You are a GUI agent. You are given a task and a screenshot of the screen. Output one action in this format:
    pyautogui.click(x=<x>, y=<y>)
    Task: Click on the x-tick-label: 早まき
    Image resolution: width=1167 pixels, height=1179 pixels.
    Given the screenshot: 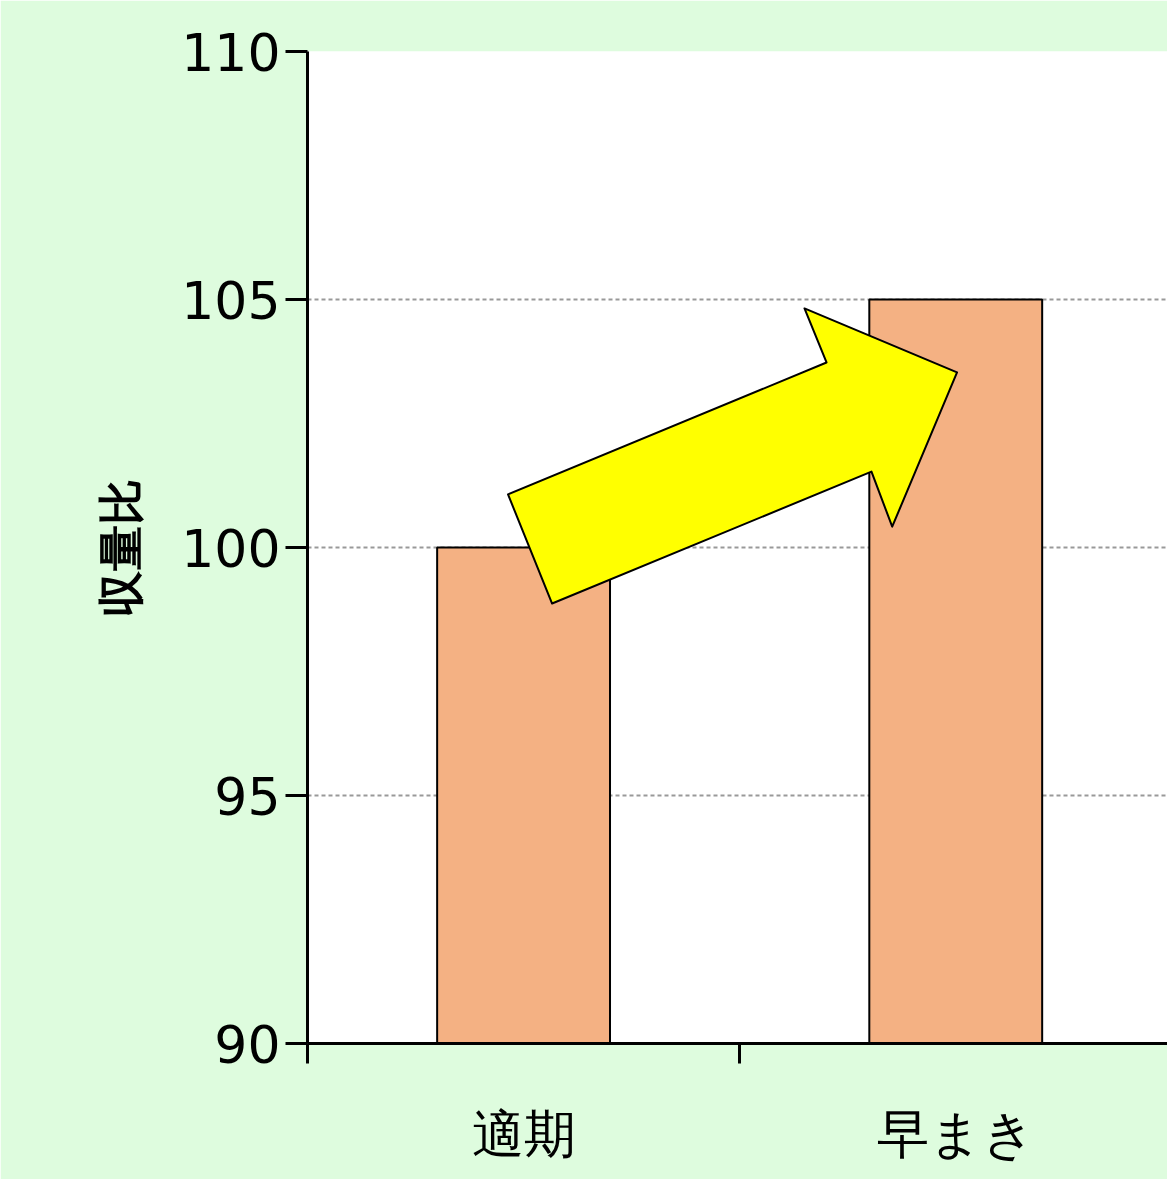 What is the action you would take?
    pyautogui.click(x=955, y=1133)
    